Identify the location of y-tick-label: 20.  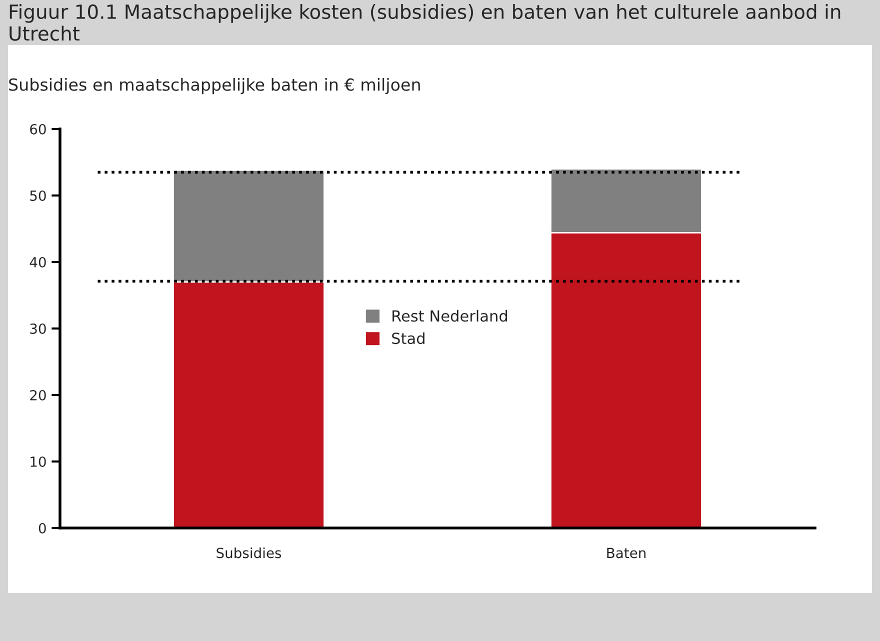
(38, 395).